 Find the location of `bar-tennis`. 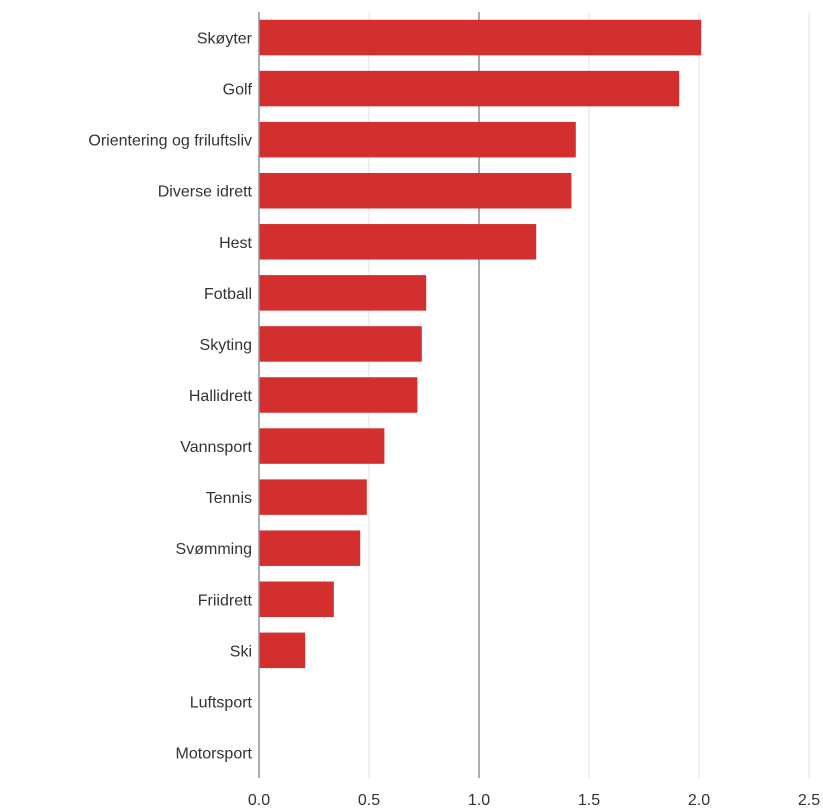

bar-tennis is located at coordinates (313, 497).